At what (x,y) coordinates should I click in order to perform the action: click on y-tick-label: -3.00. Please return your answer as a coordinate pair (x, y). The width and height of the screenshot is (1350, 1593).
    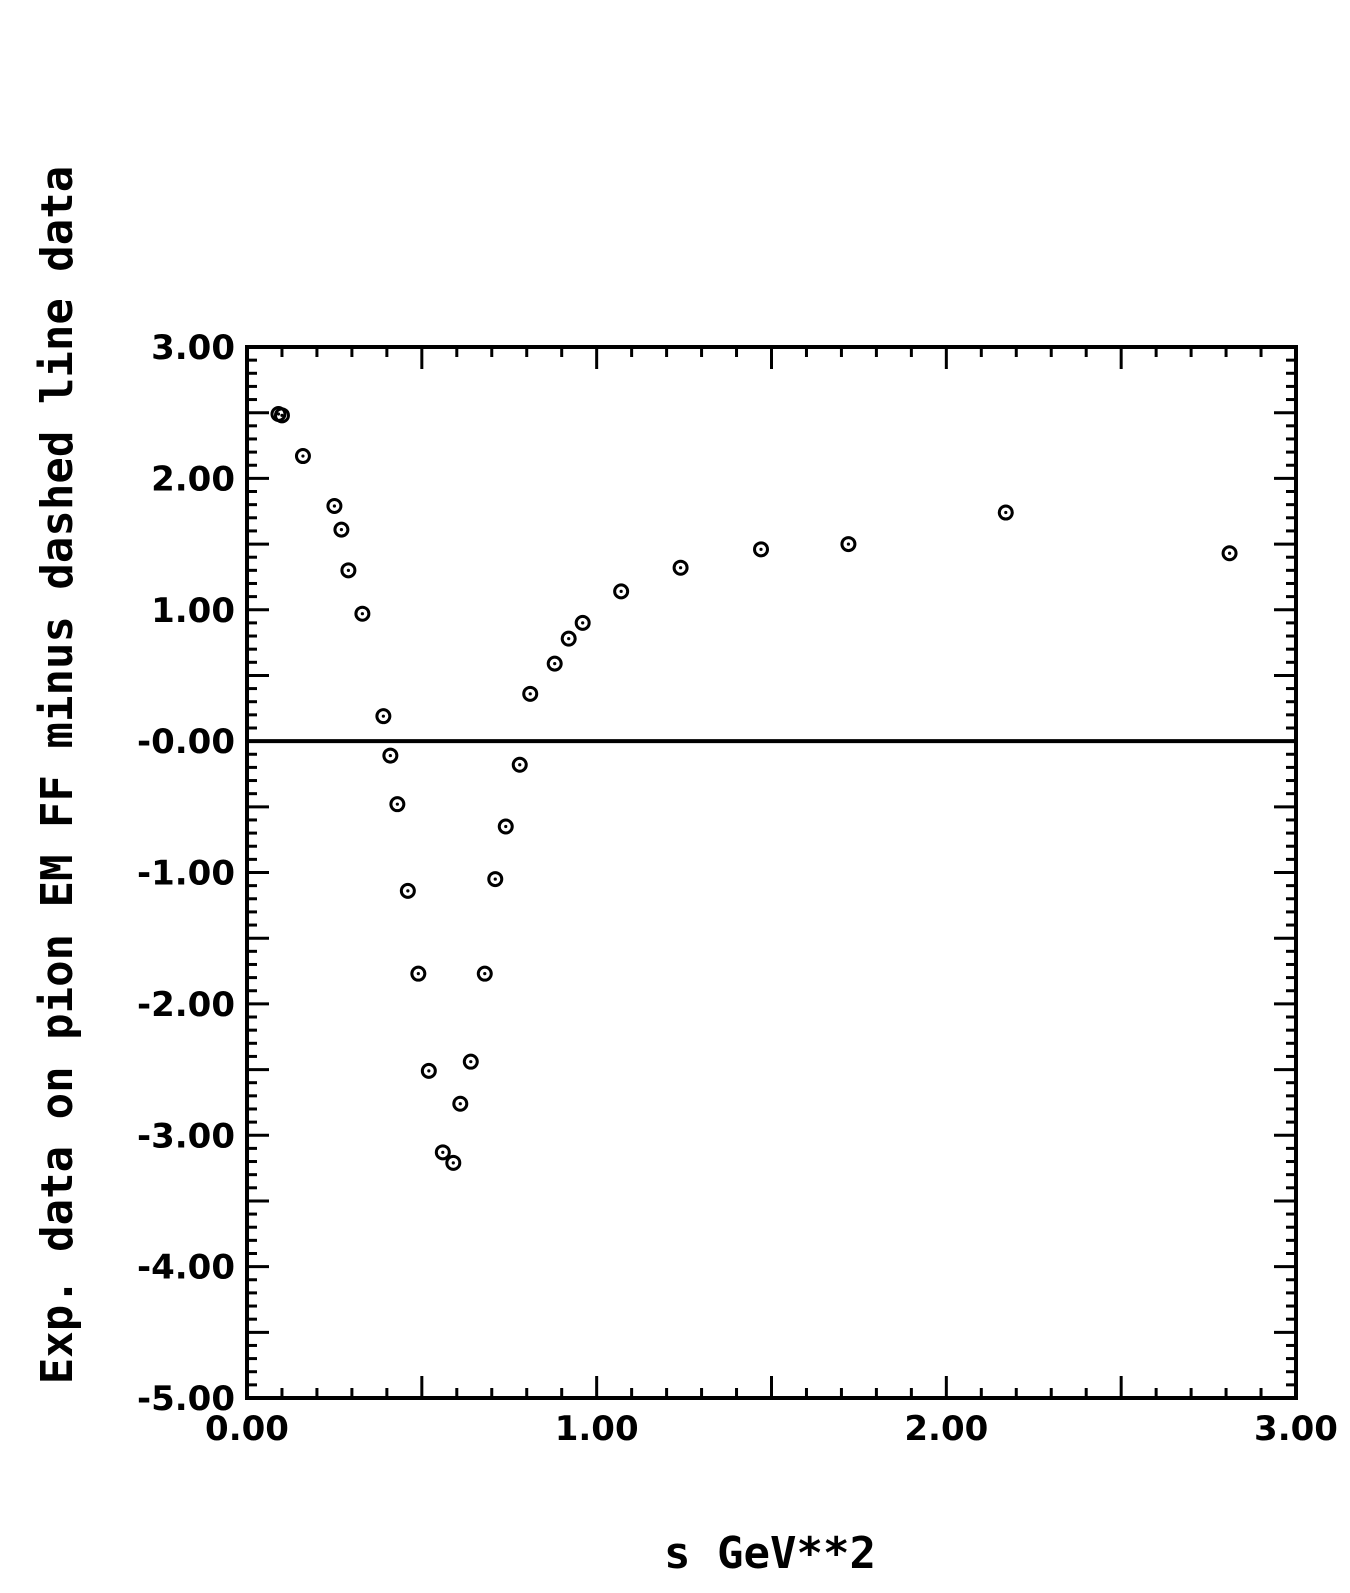
    Looking at the image, I should click on (186, 1136).